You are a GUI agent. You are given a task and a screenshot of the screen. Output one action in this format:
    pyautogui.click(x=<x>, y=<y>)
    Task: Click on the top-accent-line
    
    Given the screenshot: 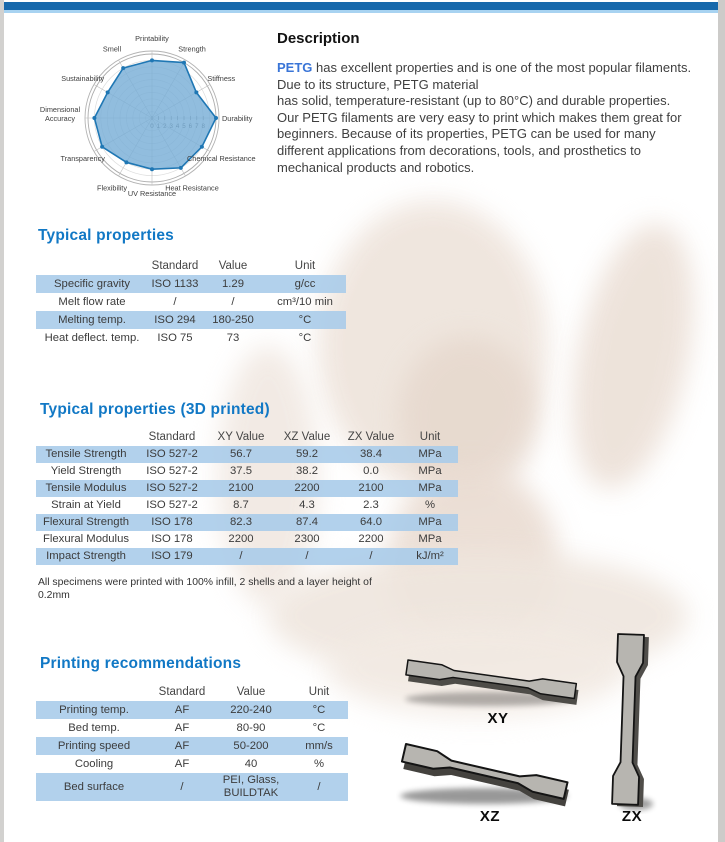 What is the action you would take?
    pyautogui.click(x=361, y=11)
    